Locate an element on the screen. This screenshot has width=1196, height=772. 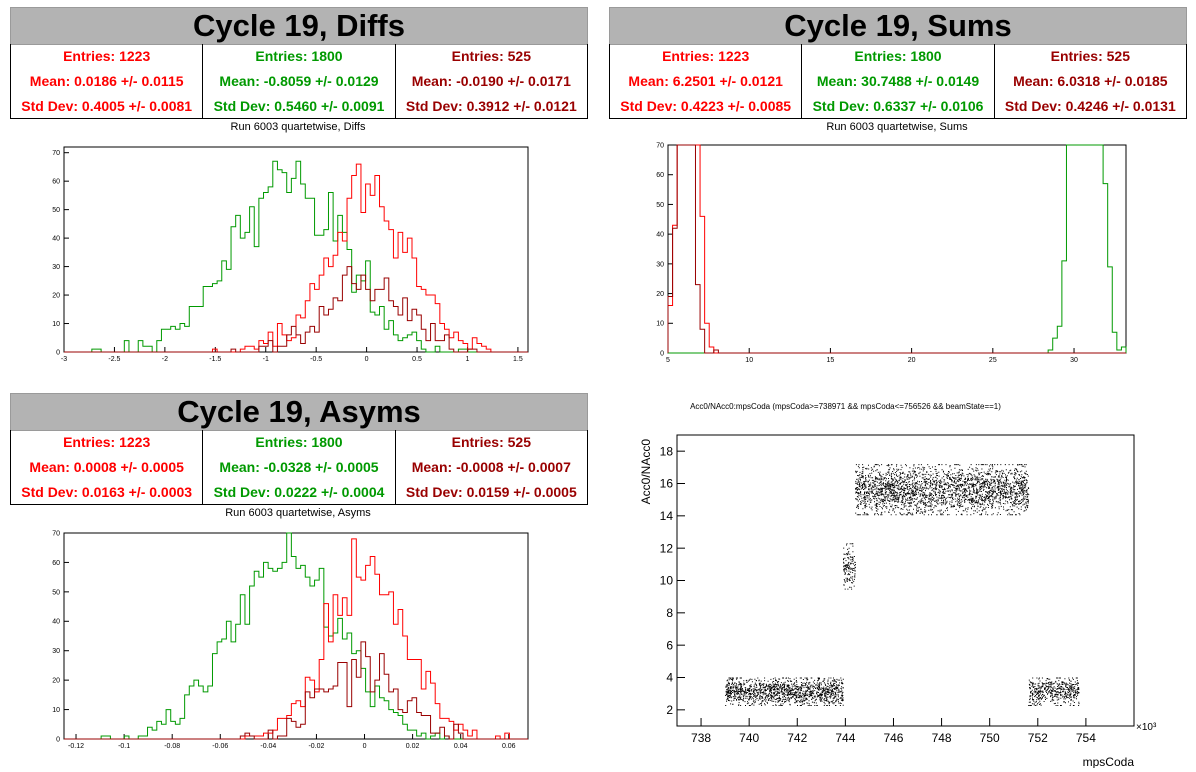
x-axis-label: mpsCoda is located at coordinates (1109, 761).